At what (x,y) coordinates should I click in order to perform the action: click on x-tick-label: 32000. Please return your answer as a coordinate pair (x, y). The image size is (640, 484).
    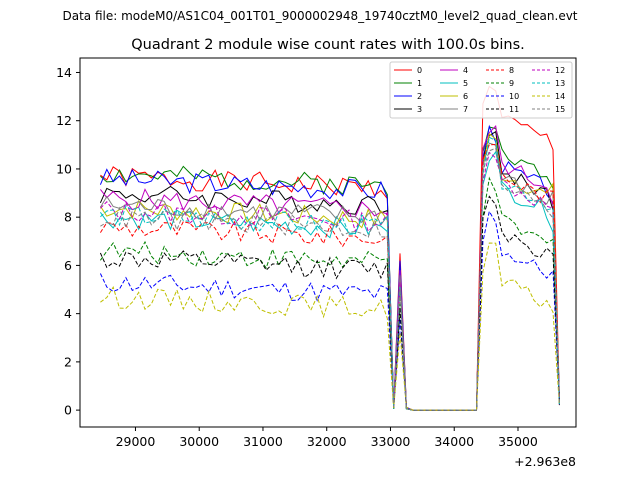
    Looking at the image, I should click on (327, 441).